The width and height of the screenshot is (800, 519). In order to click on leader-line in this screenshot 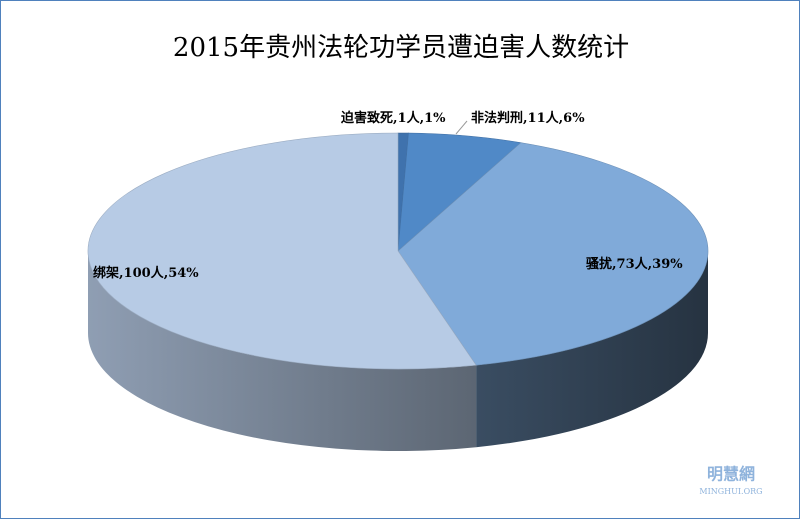, I will do `click(461, 127)`.